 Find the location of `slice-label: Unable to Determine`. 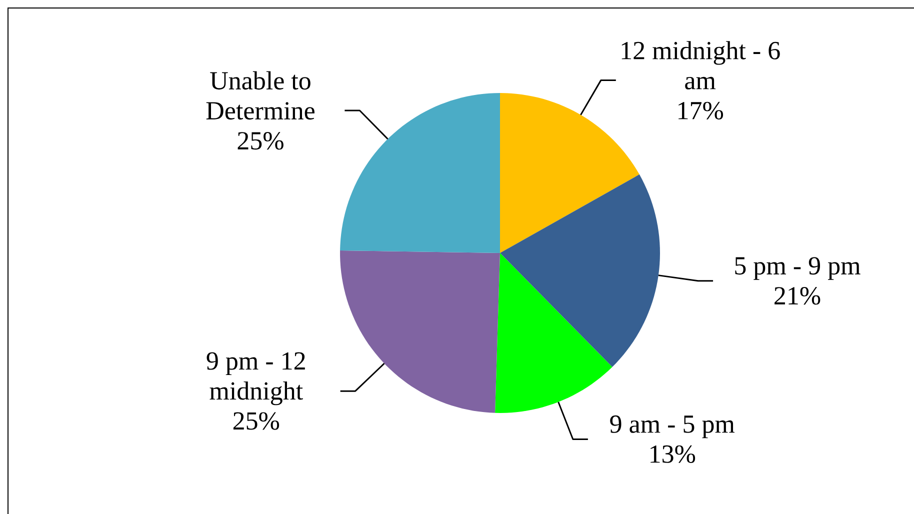

slice-label: Unable to Determine is located at coordinates (260, 95).